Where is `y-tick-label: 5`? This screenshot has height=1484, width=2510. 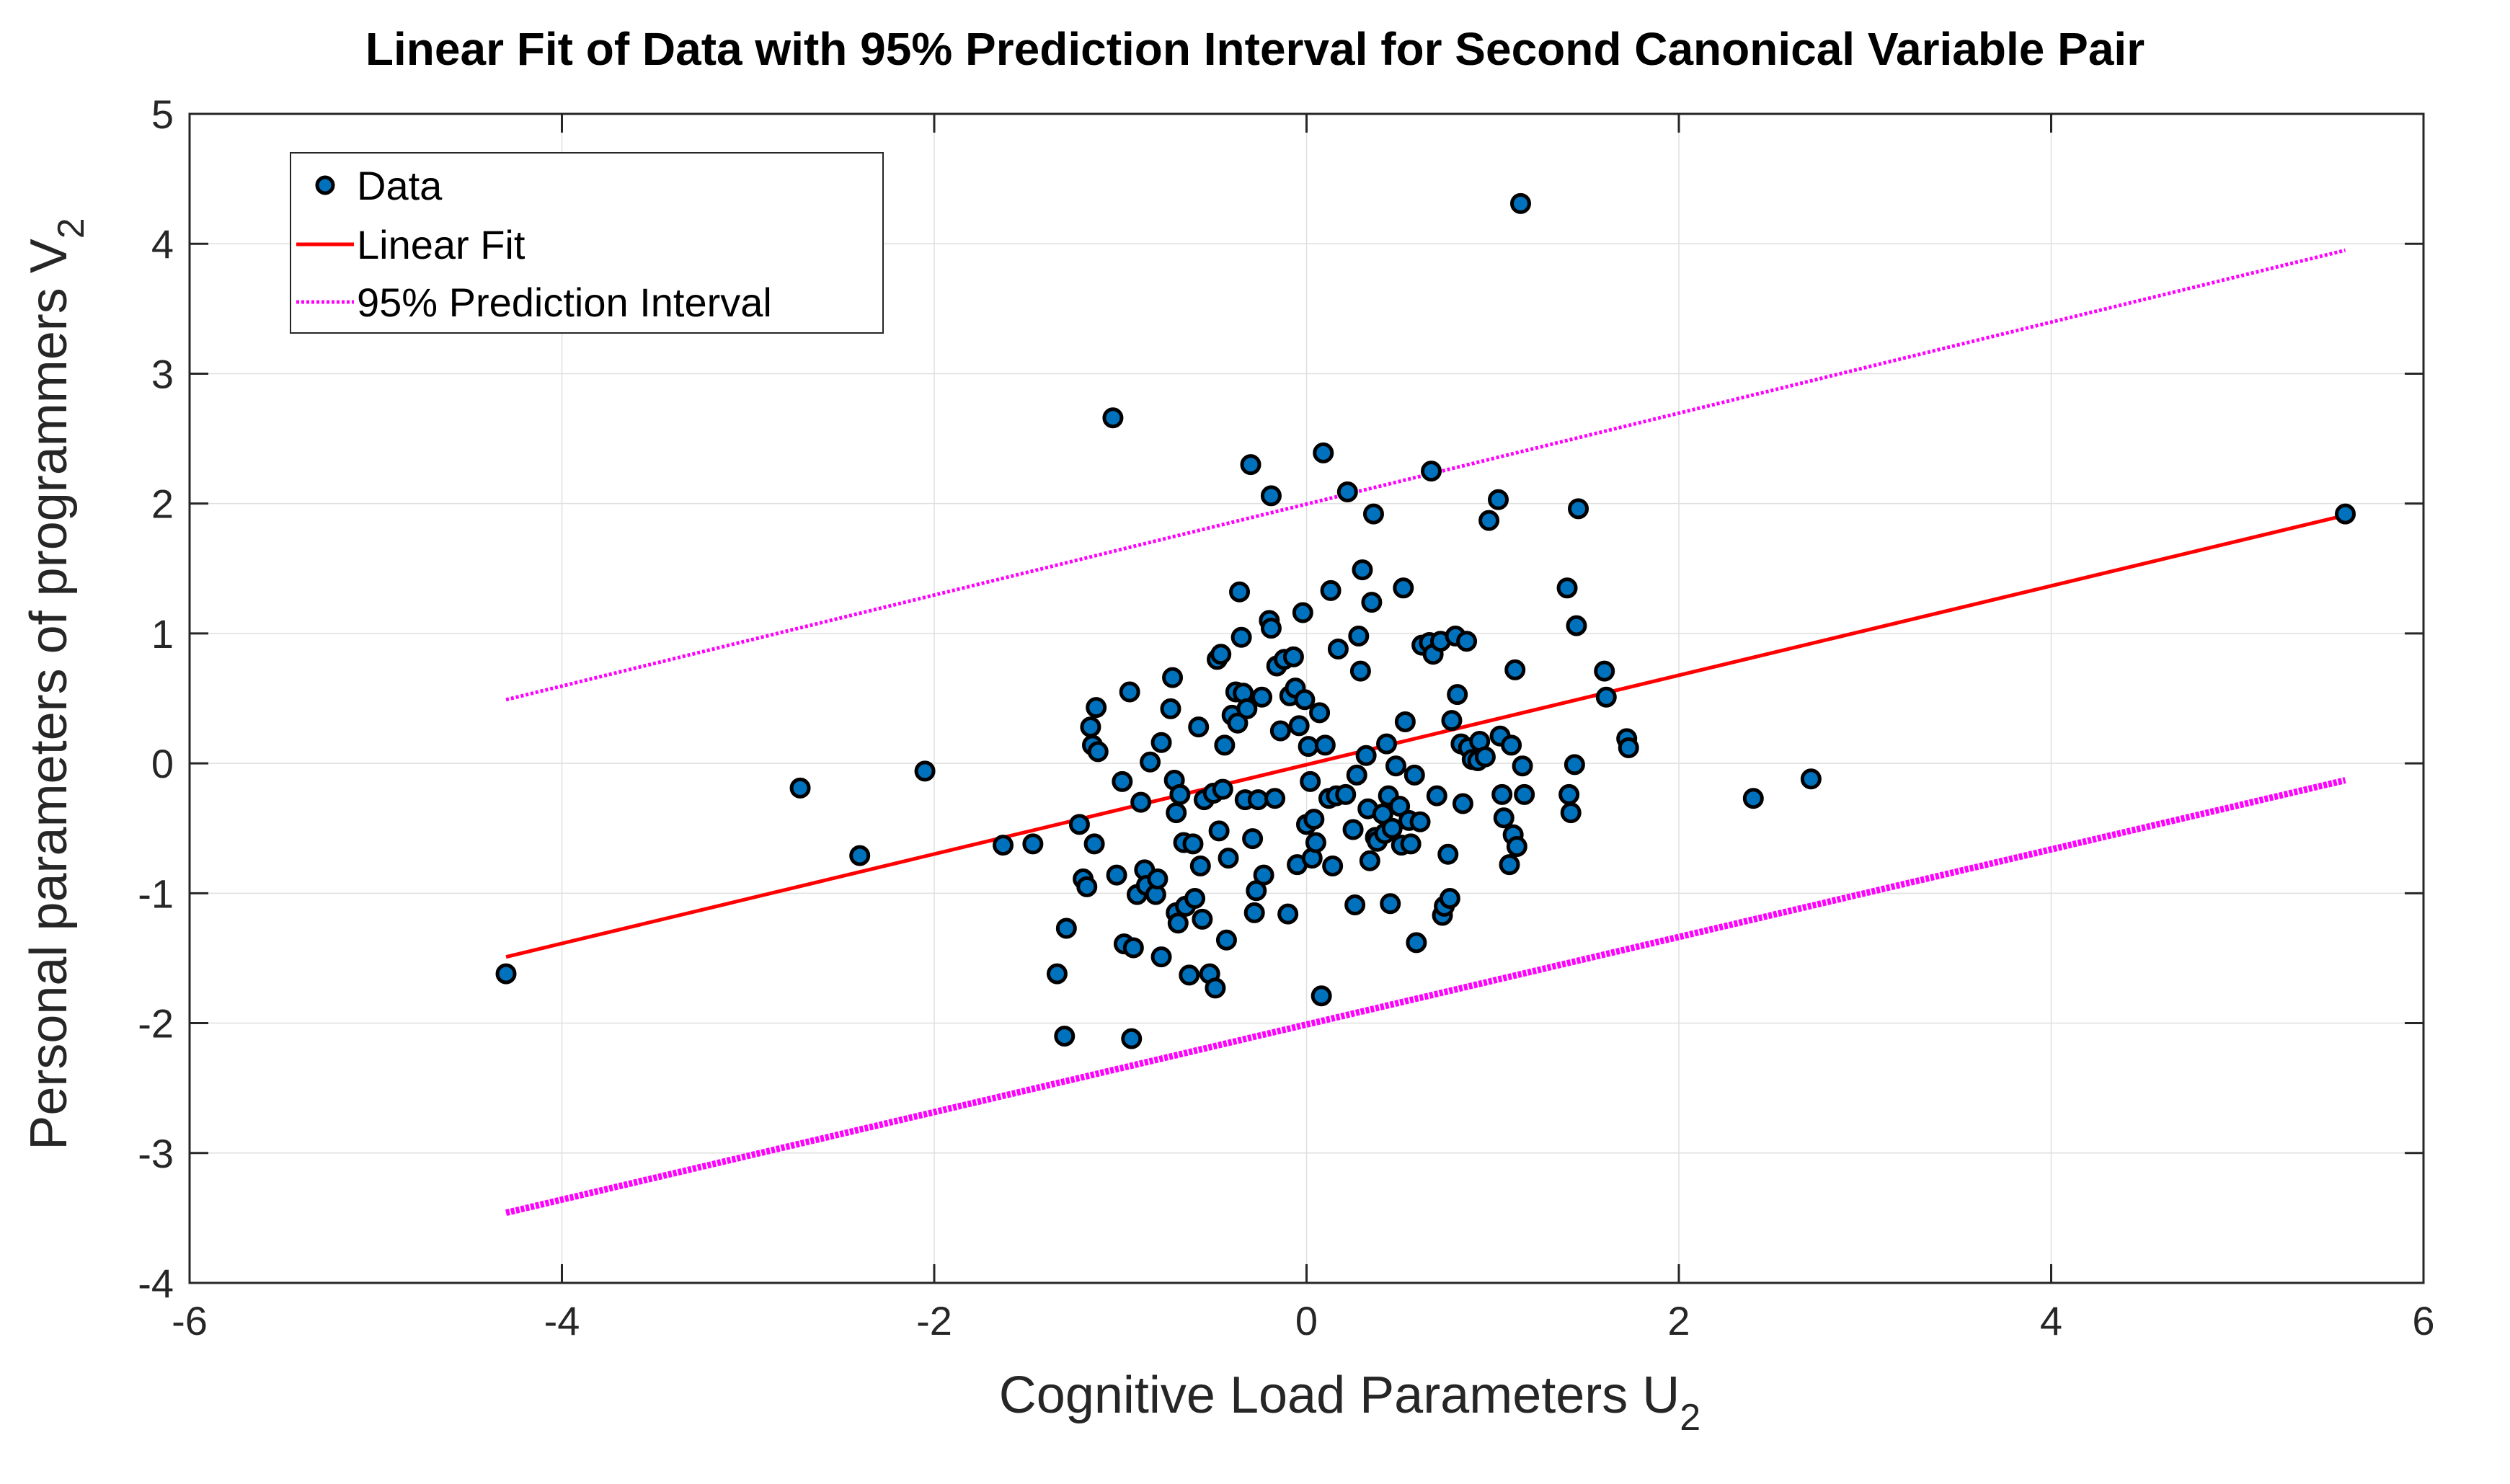 y-tick-label: 5 is located at coordinates (162, 114).